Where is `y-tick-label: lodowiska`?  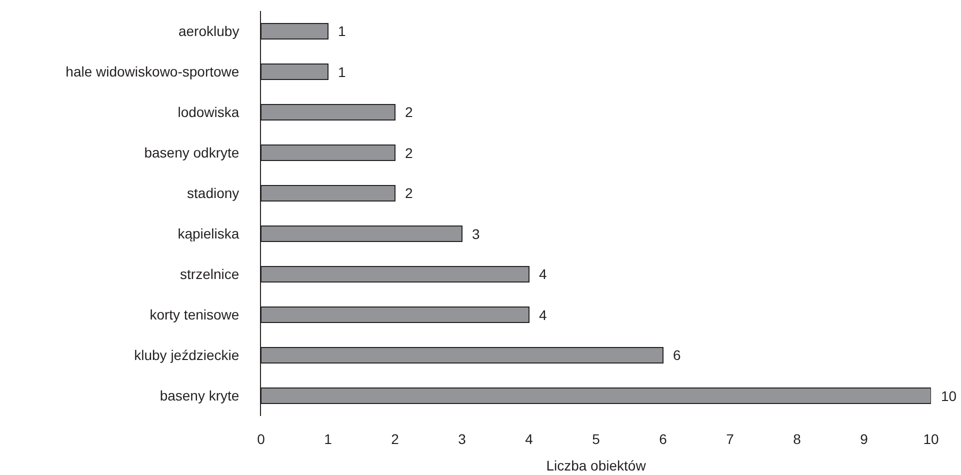 y-tick-label: lodowiska is located at coordinates (209, 112).